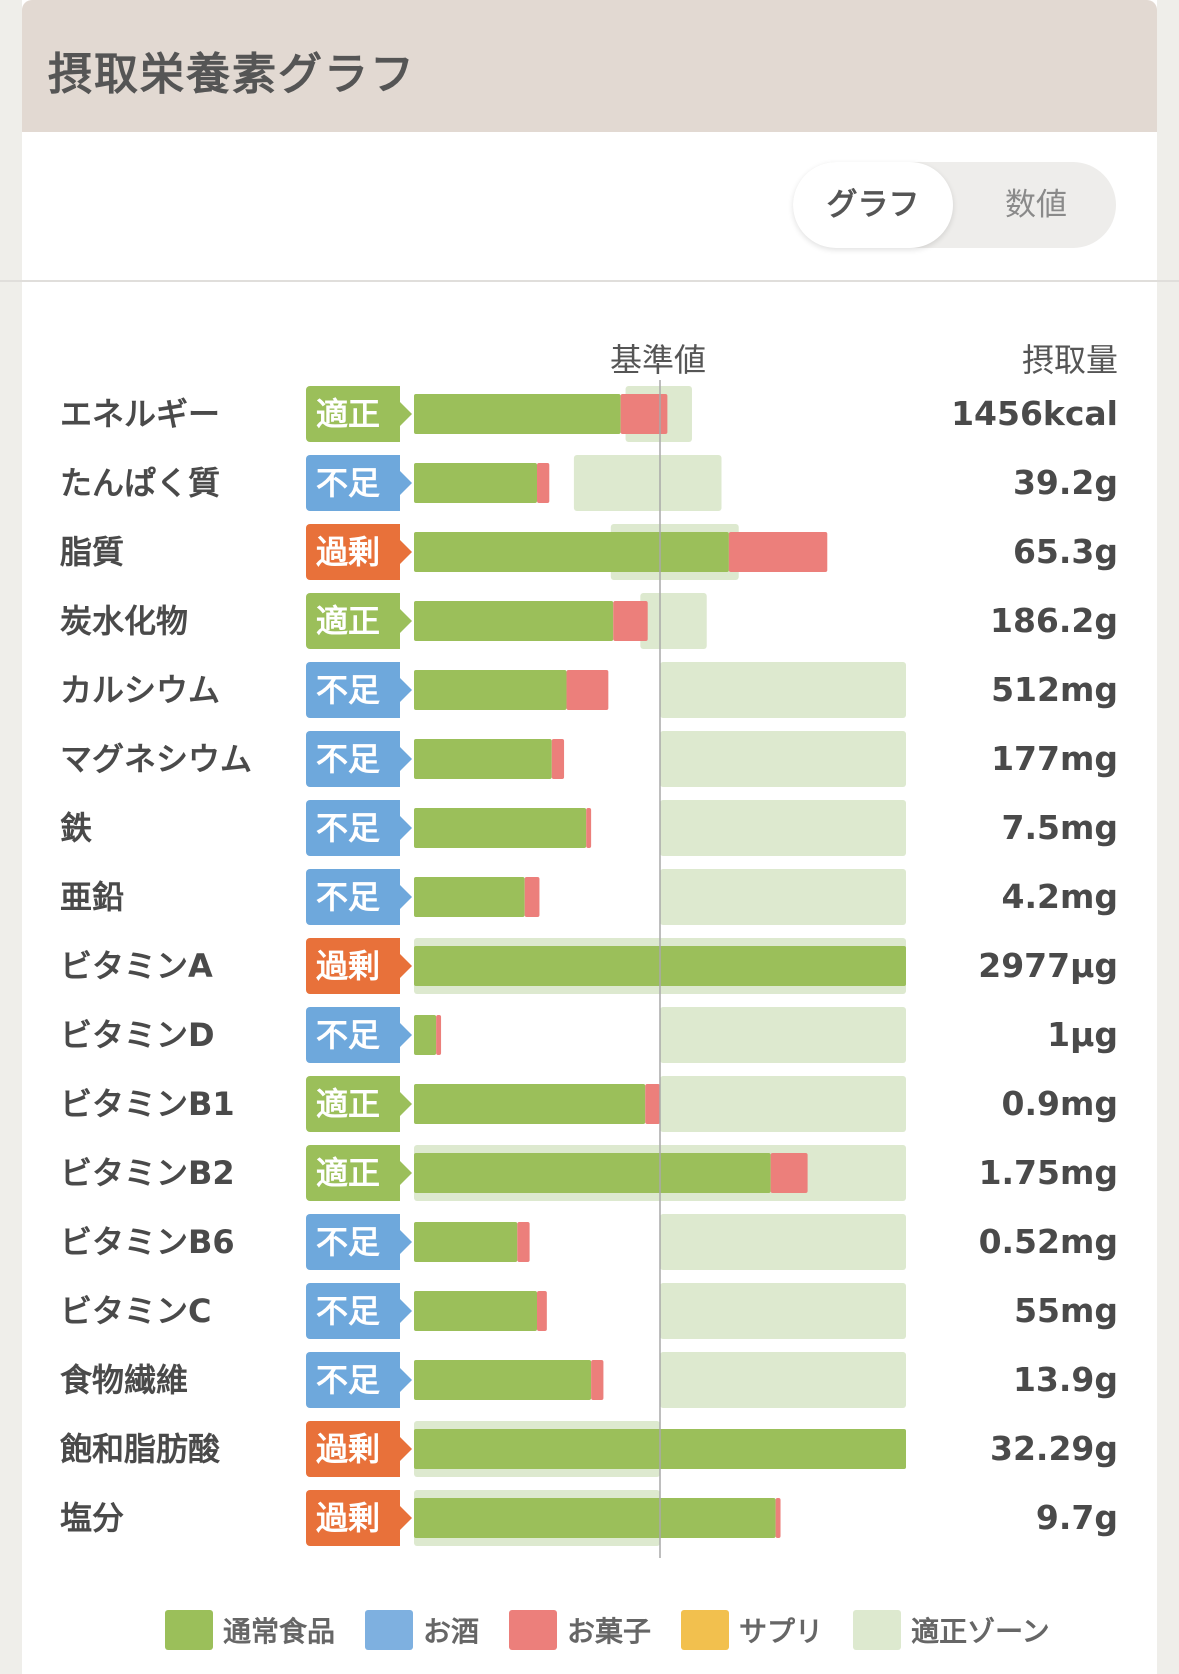 Image resolution: width=1179 pixels, height=1674 pixels. Describe the element at coordinates (422, 1630) in the screenshot. I see `legend-item: お酒` at that location.